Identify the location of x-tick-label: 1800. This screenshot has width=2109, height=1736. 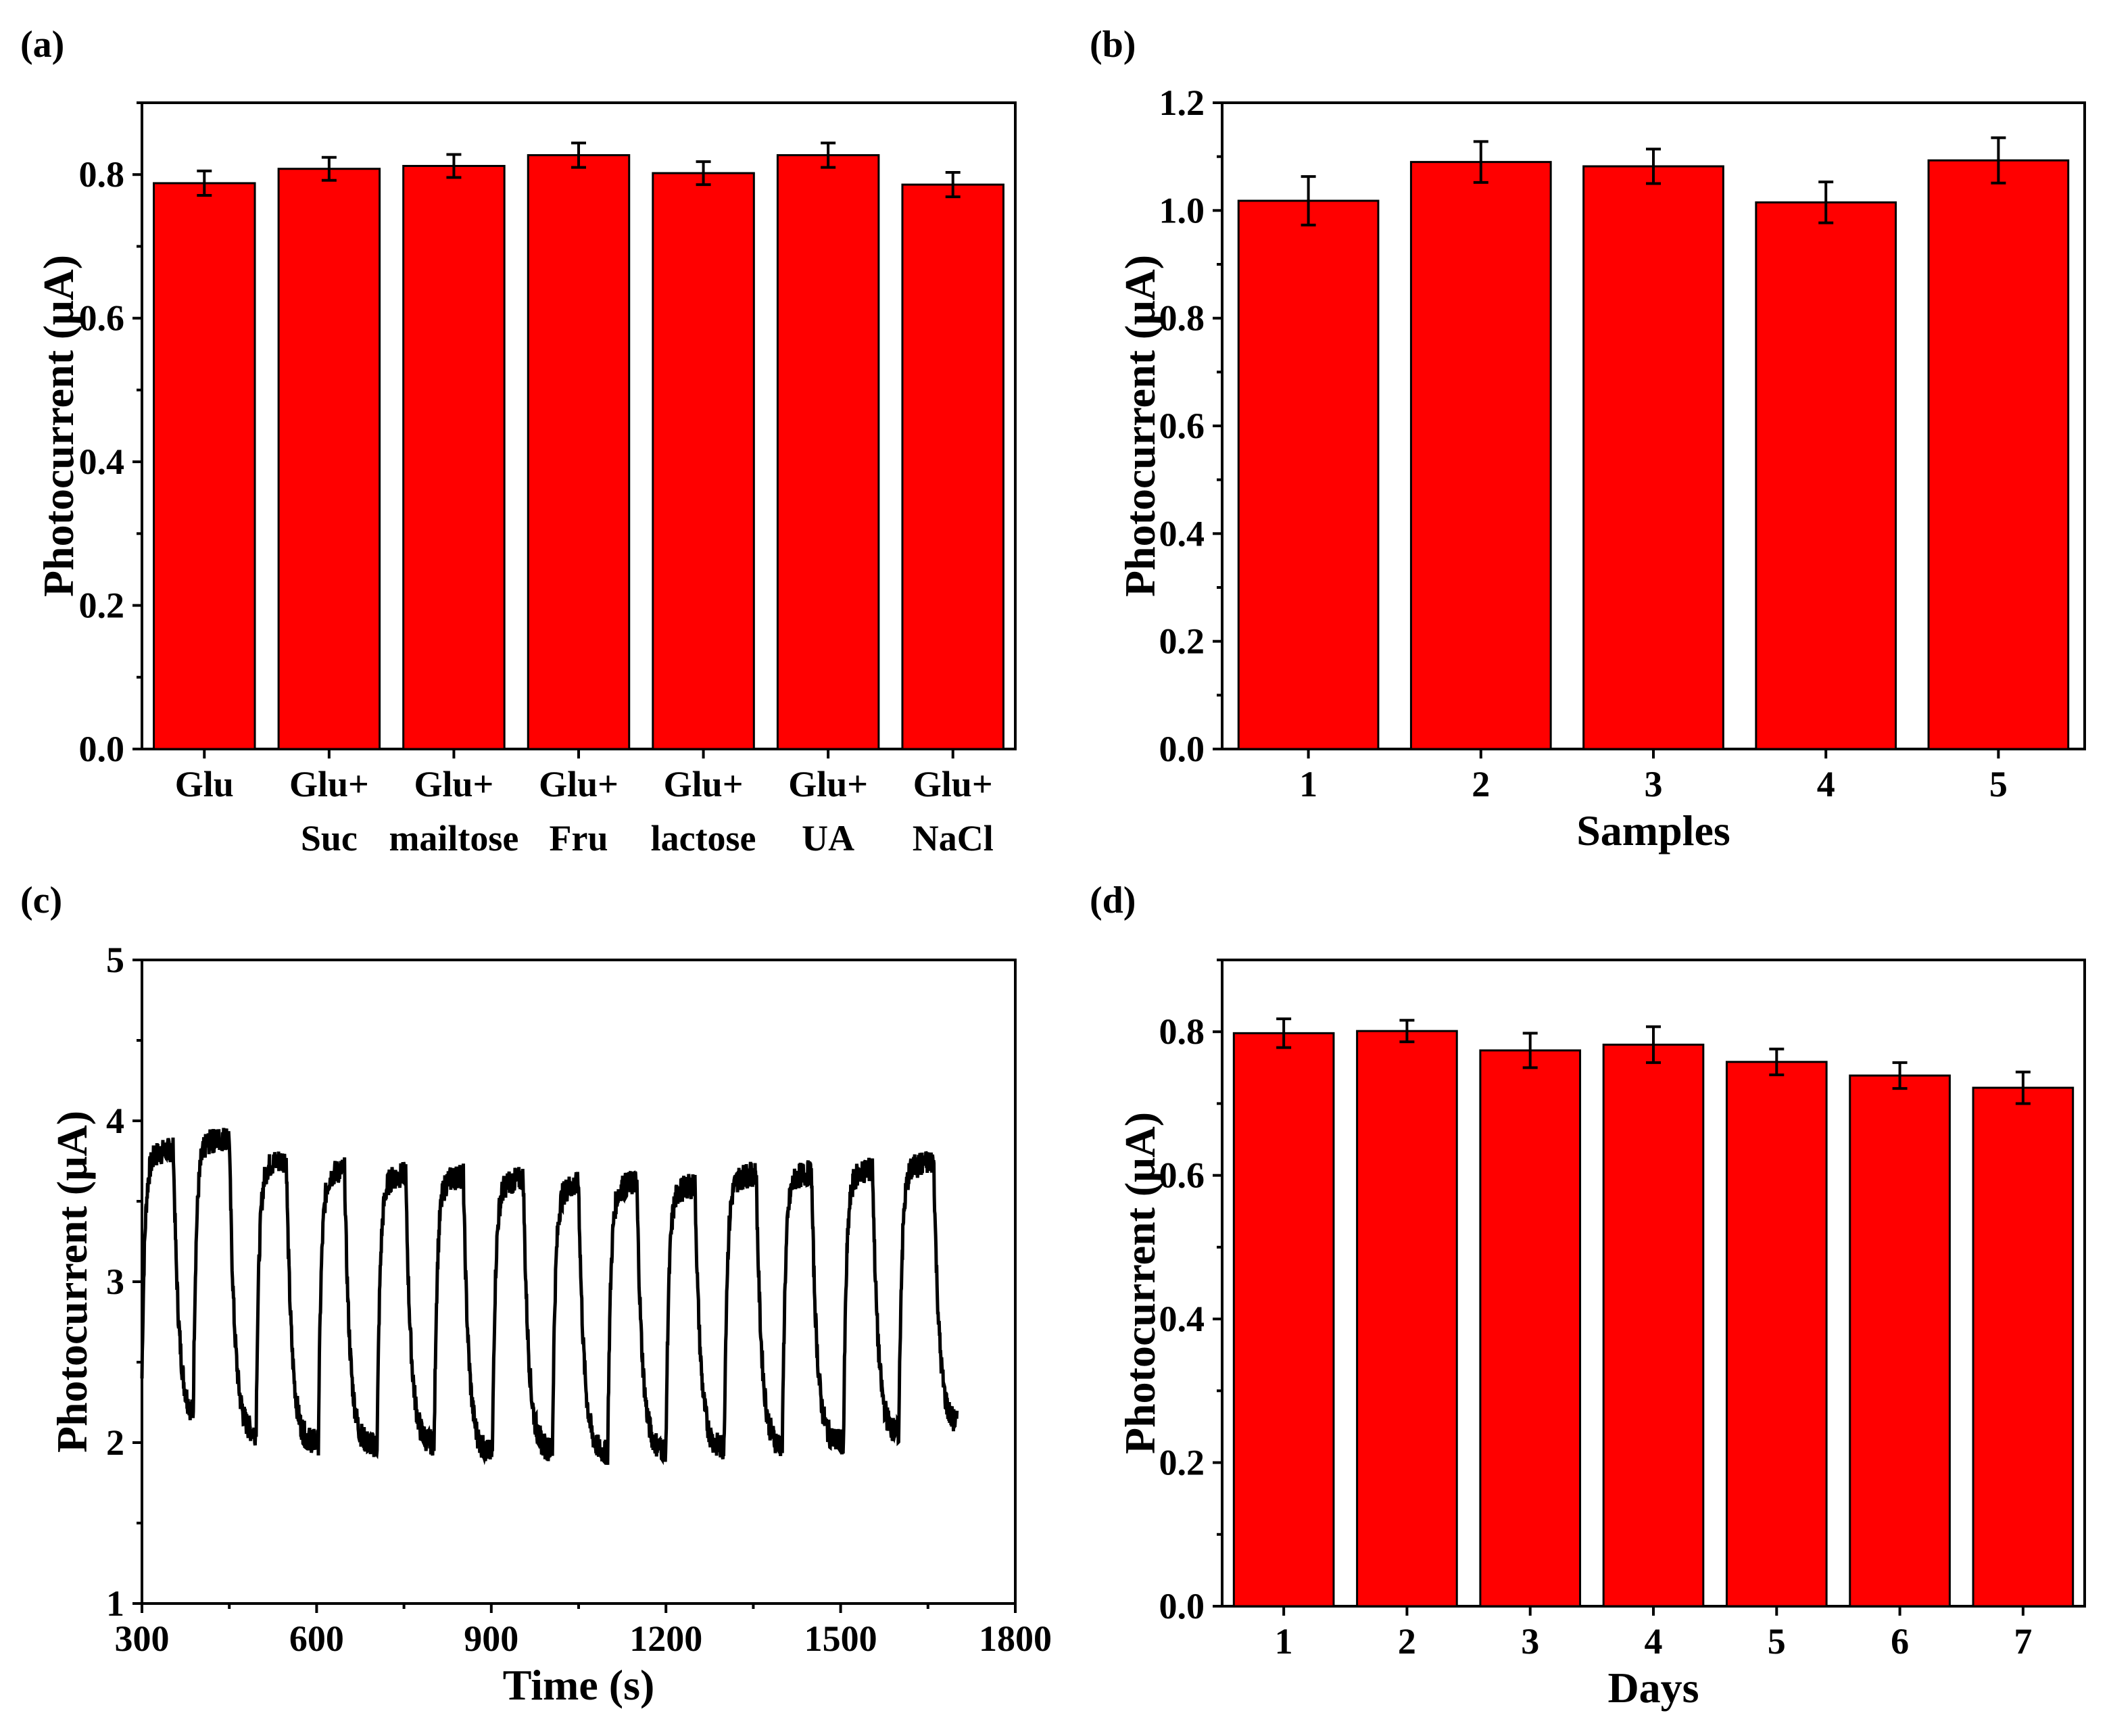
(1015, 1638).